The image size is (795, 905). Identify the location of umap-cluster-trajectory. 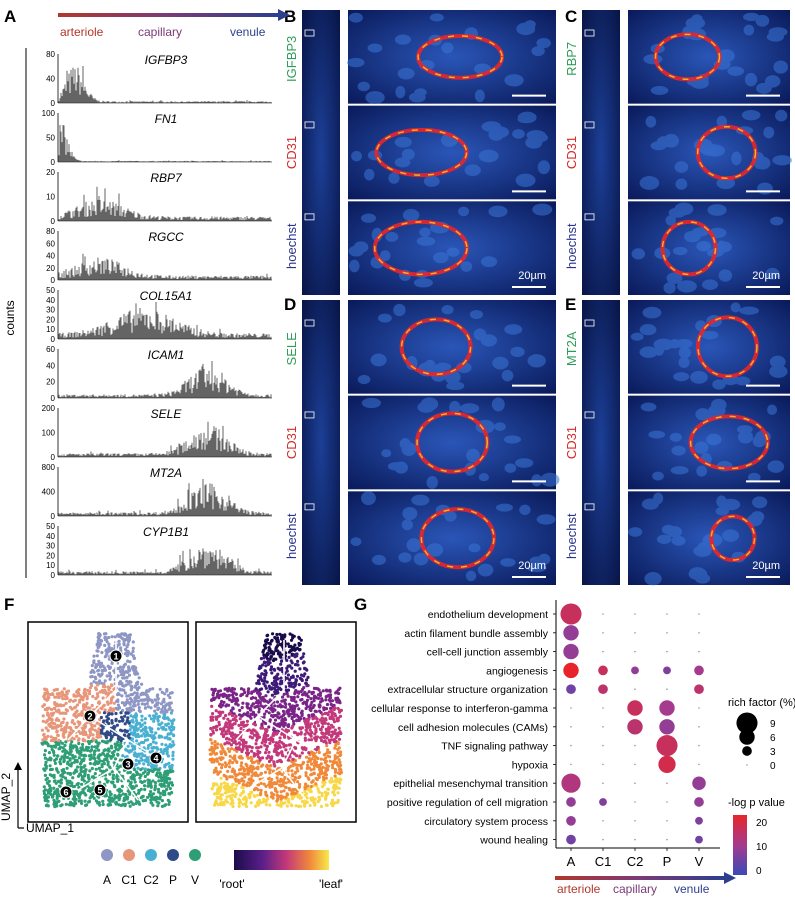
(108, 720).